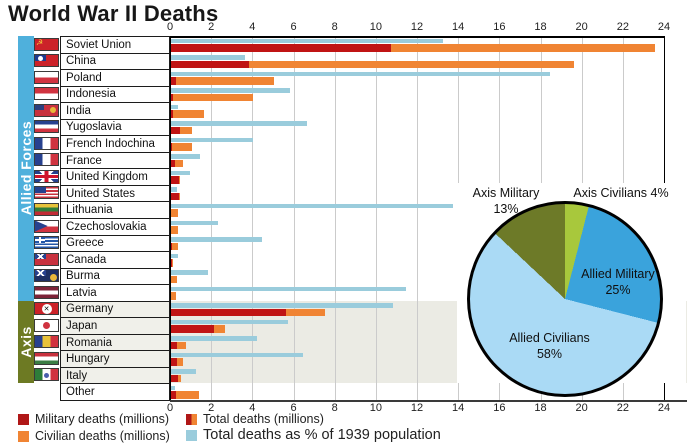 This screenshot has height=447, width=687. I want to click on legend-item-civilian: Civilian deaths (millions), so click(94, 436).